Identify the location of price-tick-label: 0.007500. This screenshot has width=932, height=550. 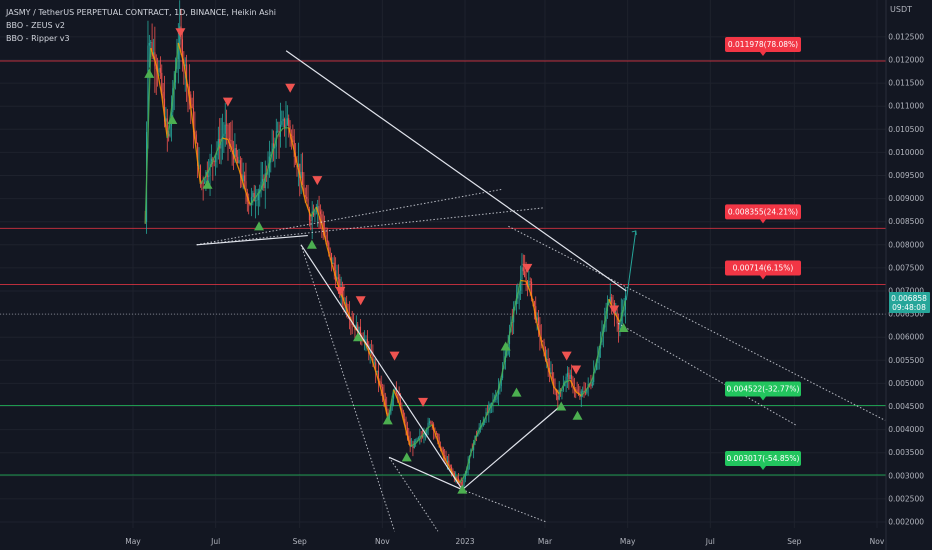
(906, 267).